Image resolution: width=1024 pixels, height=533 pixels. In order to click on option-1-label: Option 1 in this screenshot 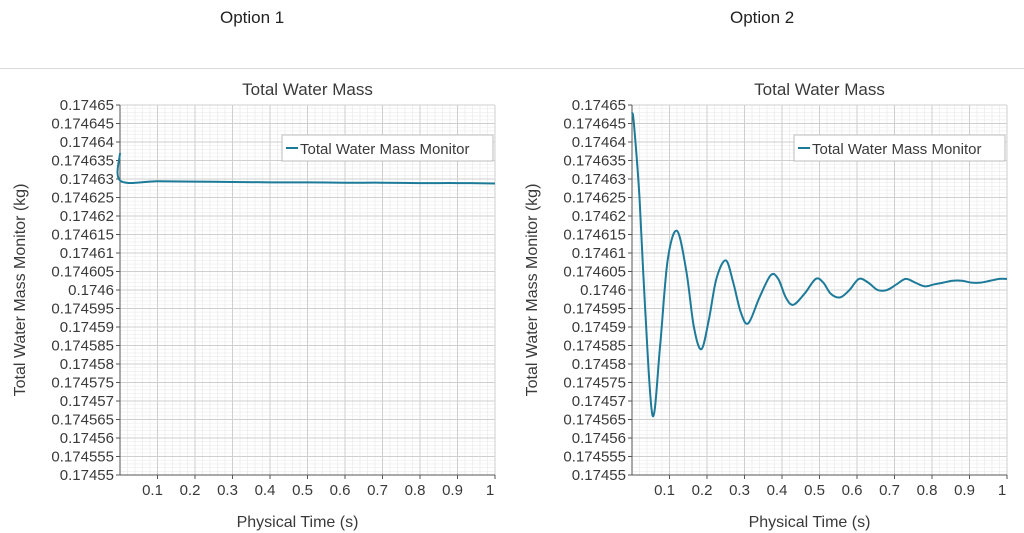, I will do `click(252, 17)`.